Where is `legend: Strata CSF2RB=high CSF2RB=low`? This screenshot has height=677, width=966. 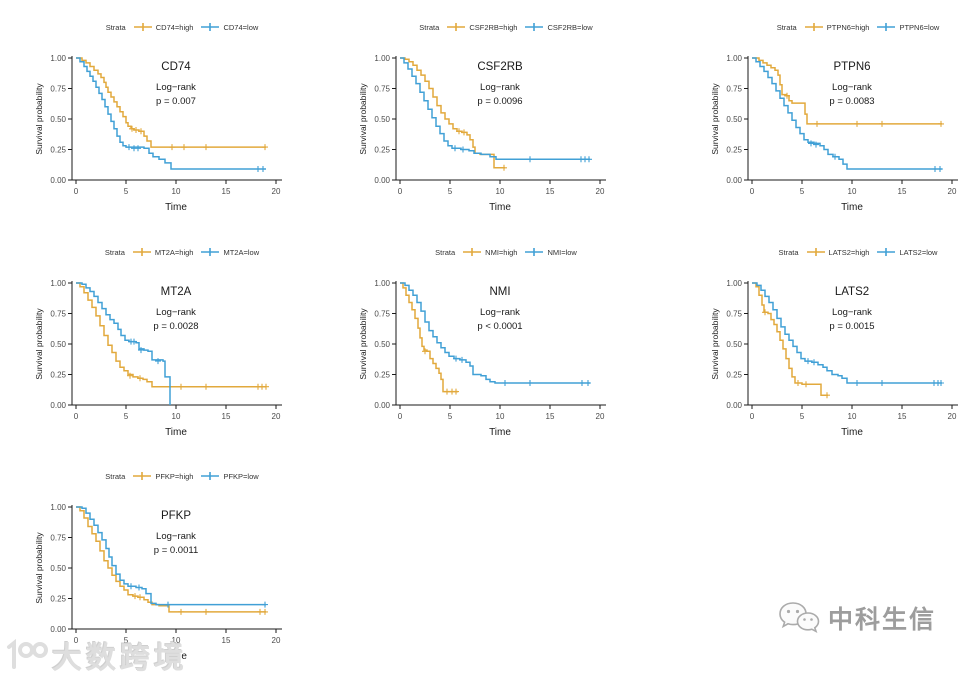
legend: Strata CSF2RB=high CSF2RB=low is located at coordinates (506, 23).